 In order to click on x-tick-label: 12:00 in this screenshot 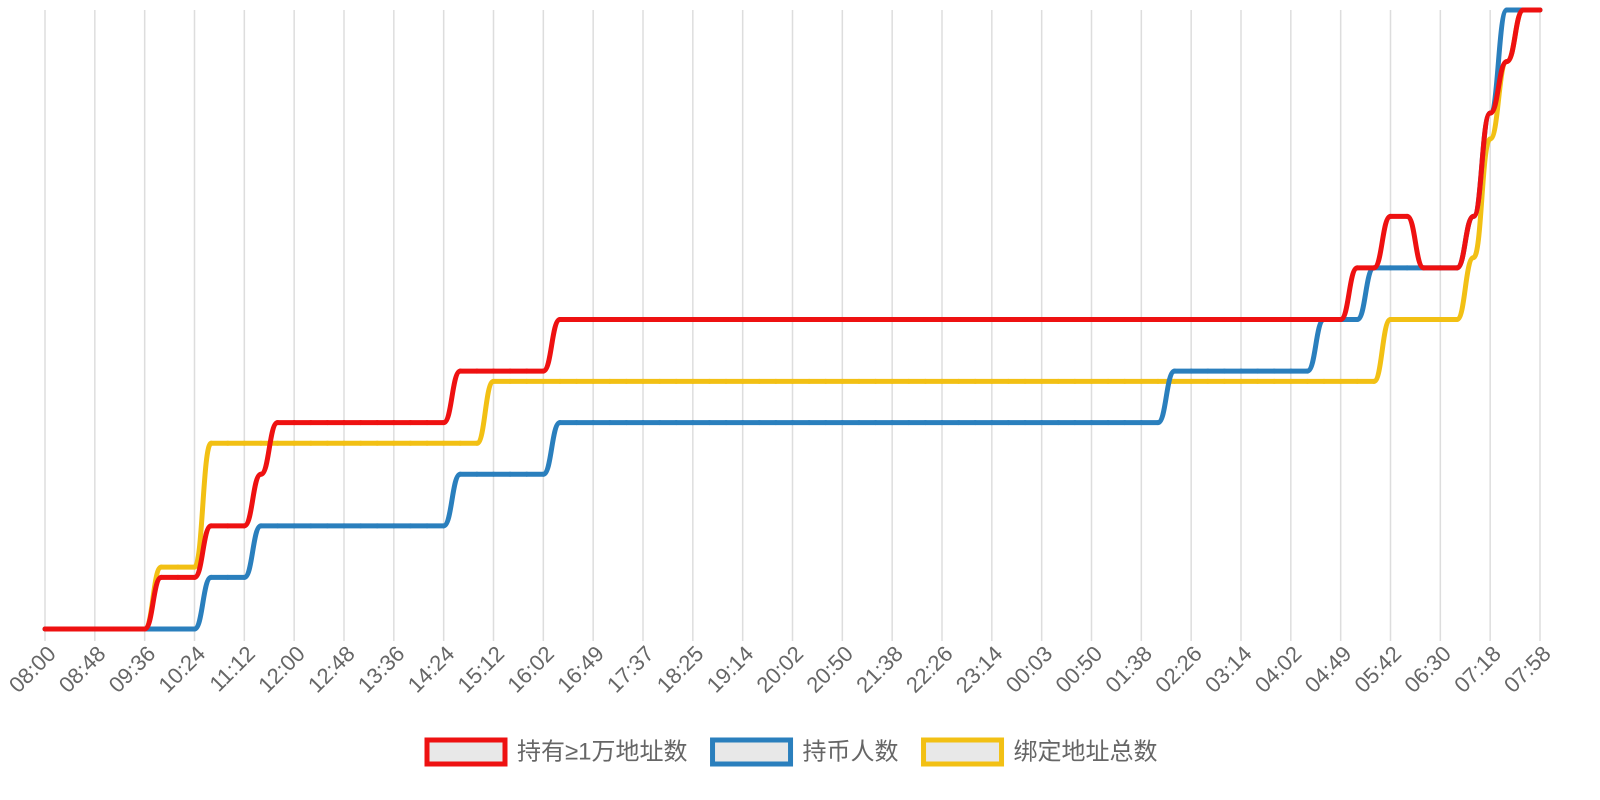, I will do `click(281, 669)`.